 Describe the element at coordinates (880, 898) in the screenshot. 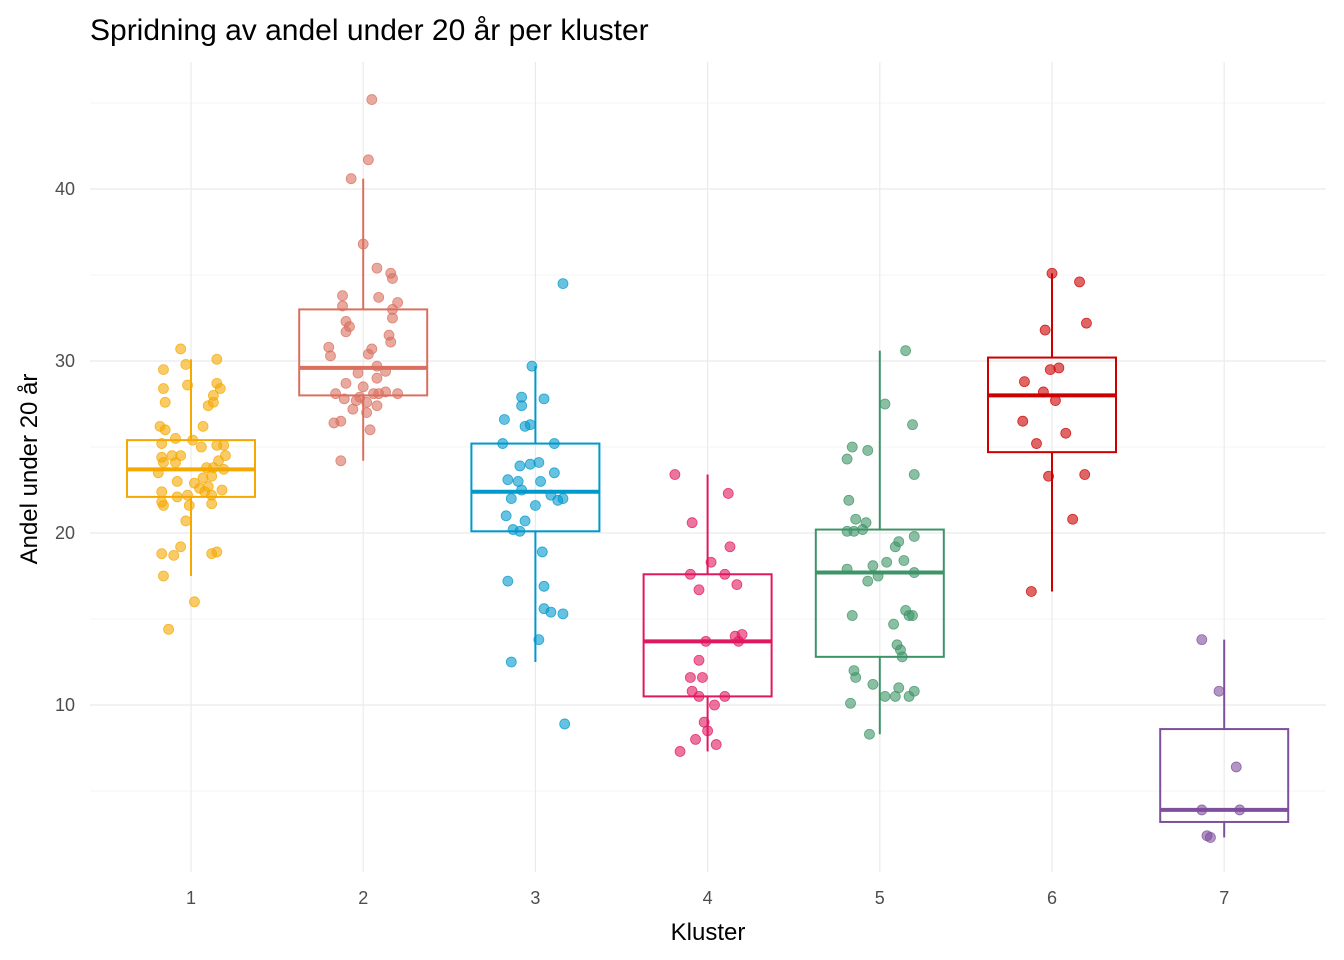

I see `x-tick-label: 5` at that location.